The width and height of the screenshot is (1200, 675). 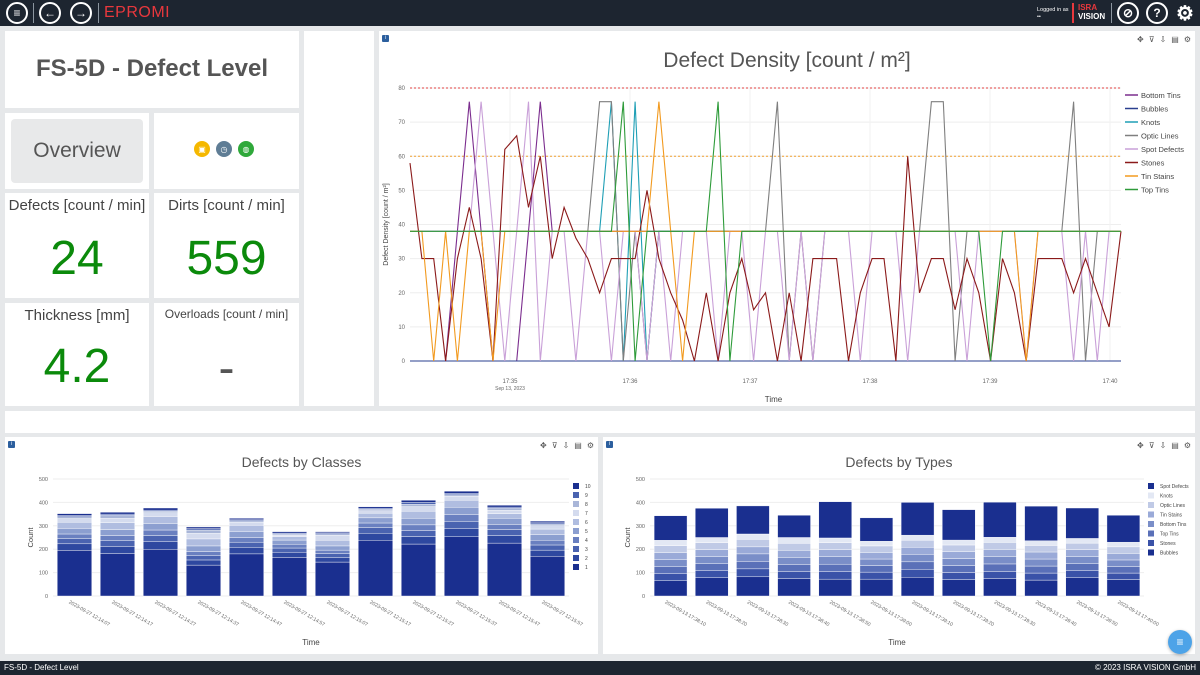 What do you see at coordinates (519, 614) in the screenshot?
I see `x-tick-label: 2023-09-27 12:15:47` at bounding box center [519, 614].